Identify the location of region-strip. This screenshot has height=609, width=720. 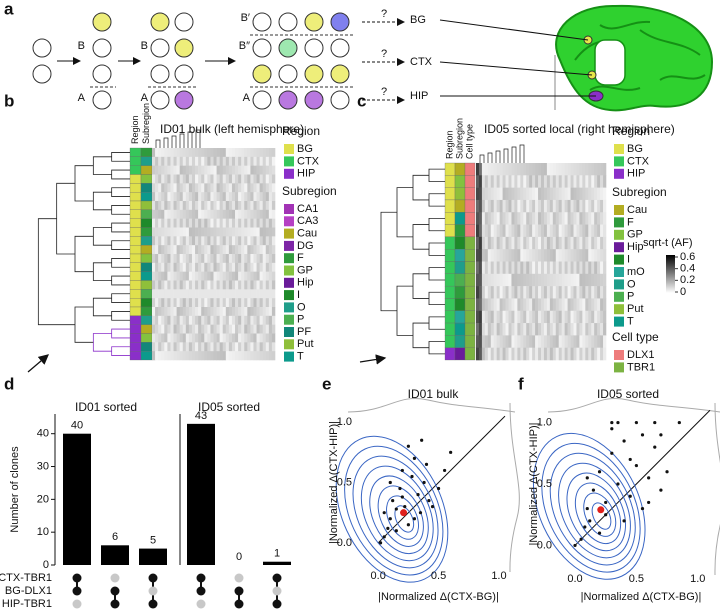
(135, 285).